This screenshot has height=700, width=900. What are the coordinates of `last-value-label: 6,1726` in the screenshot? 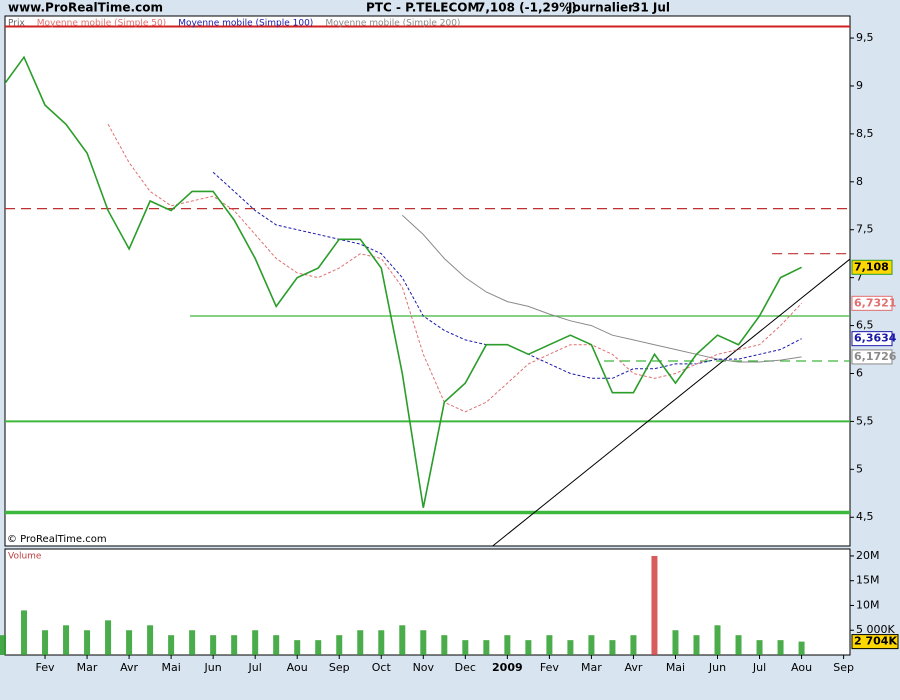 It's located at (875, 356).